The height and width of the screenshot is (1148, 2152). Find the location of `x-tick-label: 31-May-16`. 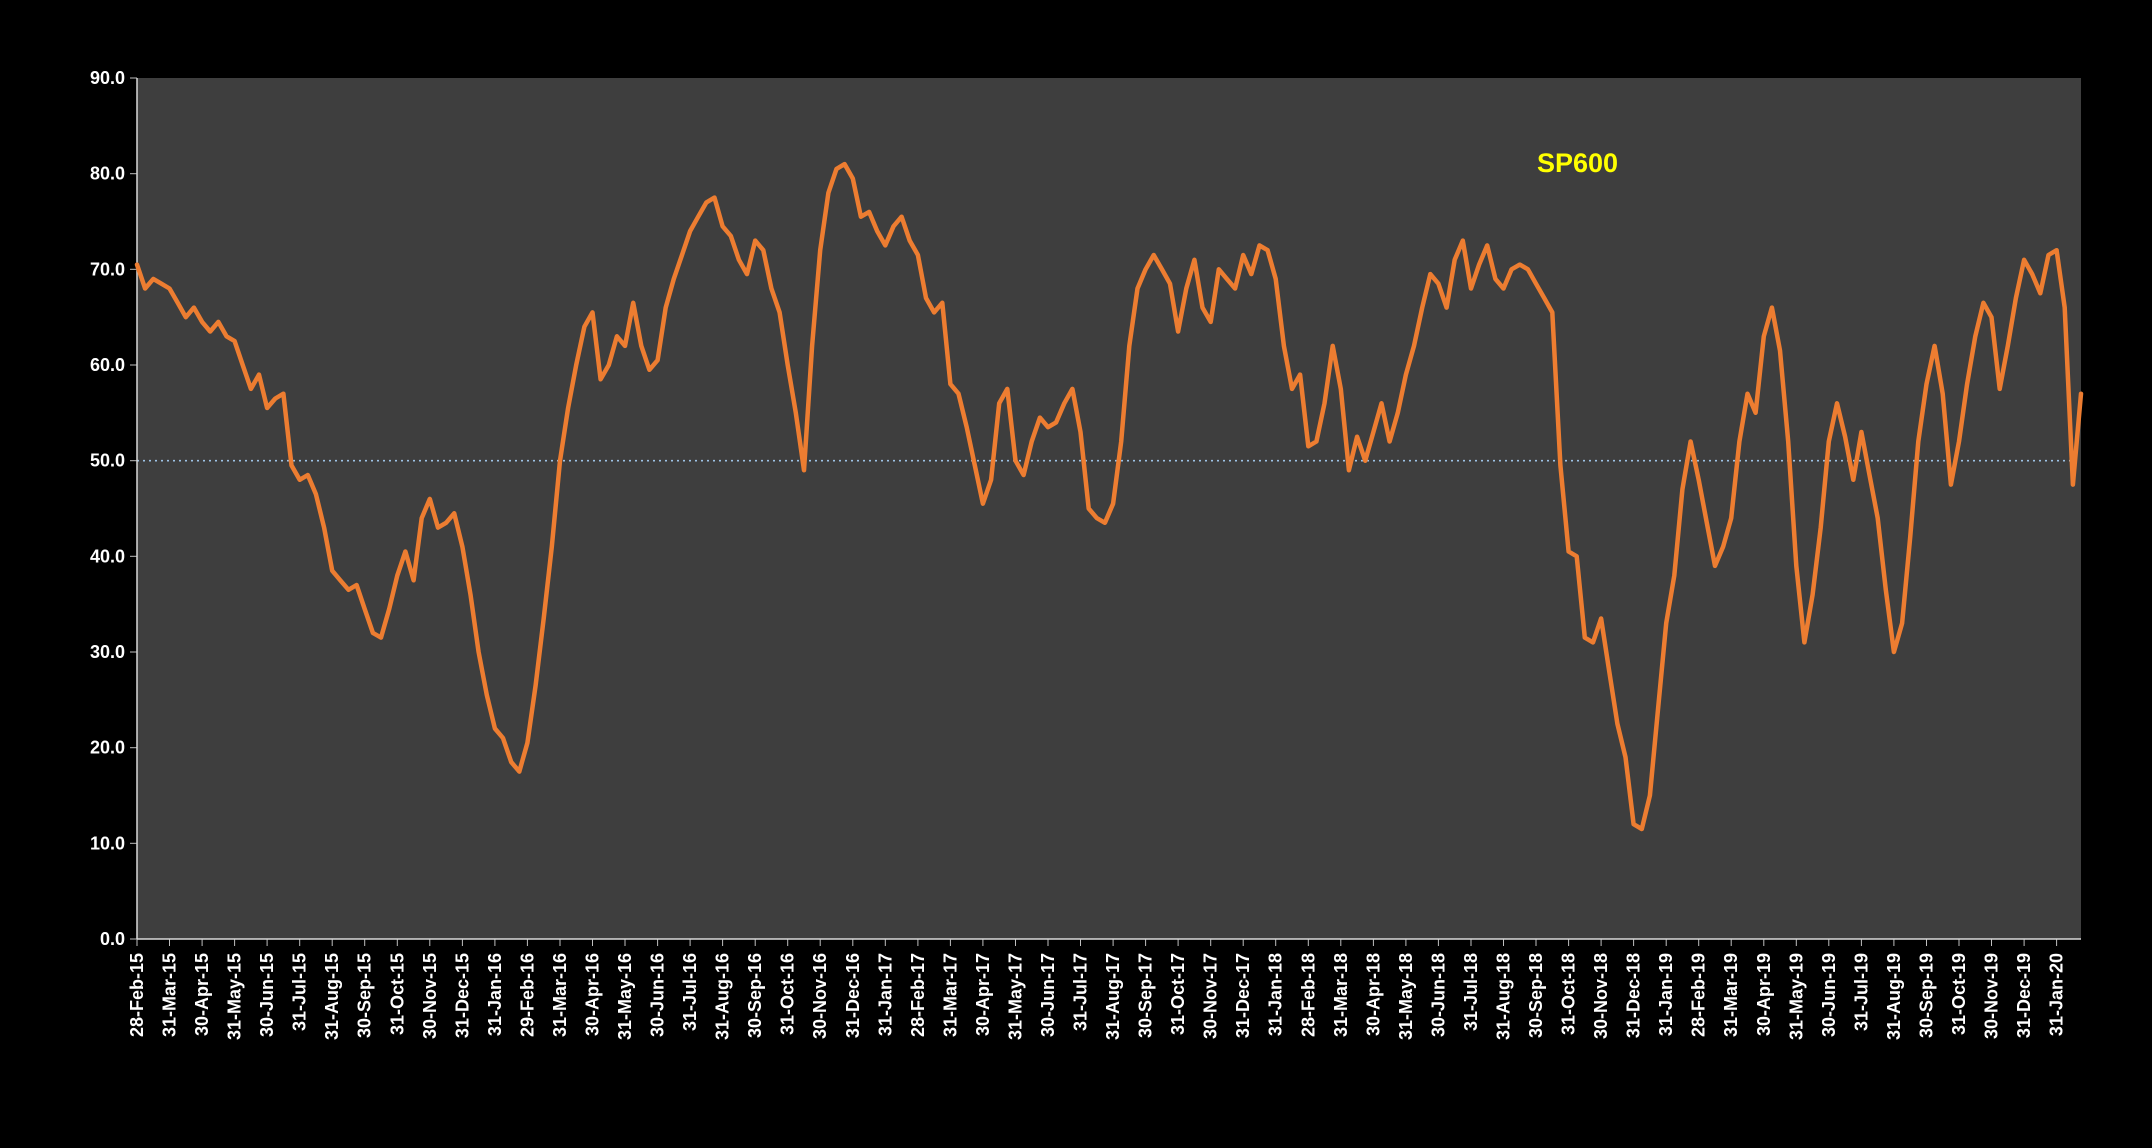

x-tick-label: 31-May-16 is located at coordinates (625, 996).